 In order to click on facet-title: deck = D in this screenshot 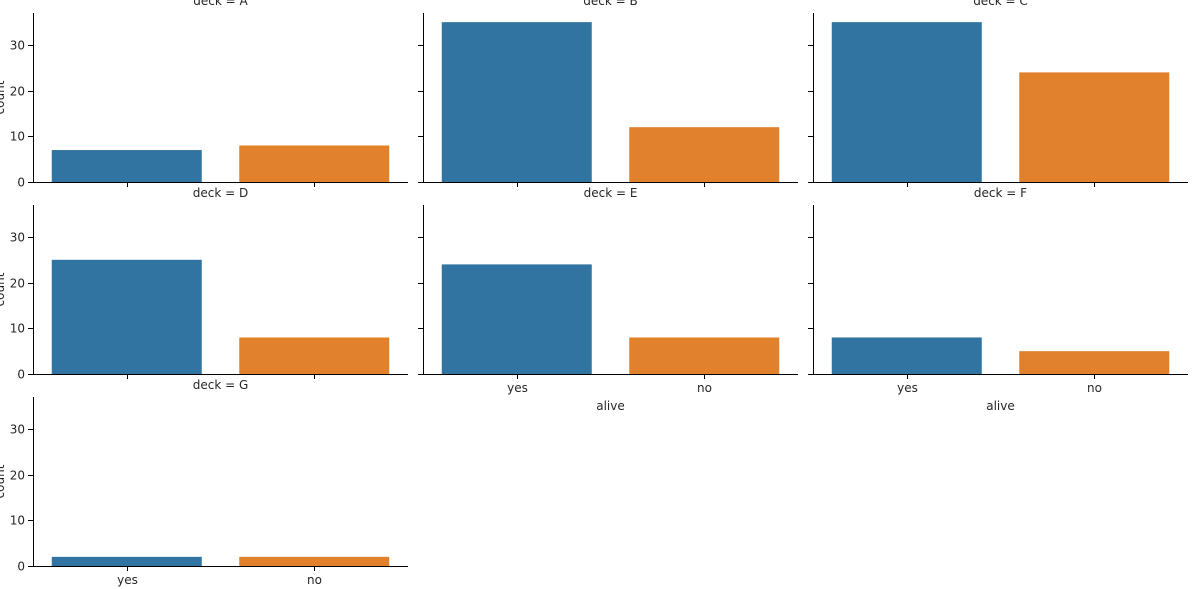, I will do `click(220, 193)`.